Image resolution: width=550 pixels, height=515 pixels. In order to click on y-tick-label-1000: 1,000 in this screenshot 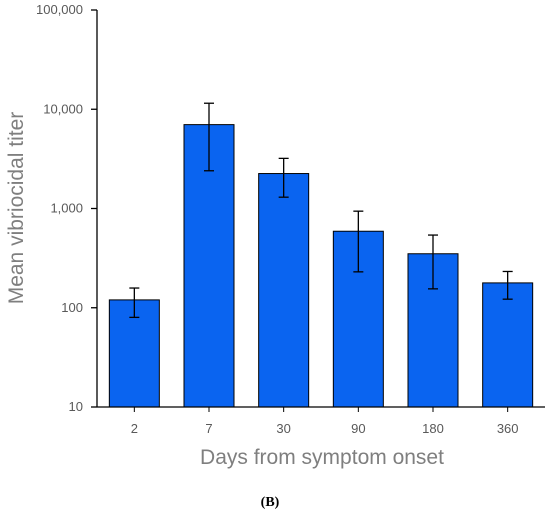, I will do `click(66, 208)`.